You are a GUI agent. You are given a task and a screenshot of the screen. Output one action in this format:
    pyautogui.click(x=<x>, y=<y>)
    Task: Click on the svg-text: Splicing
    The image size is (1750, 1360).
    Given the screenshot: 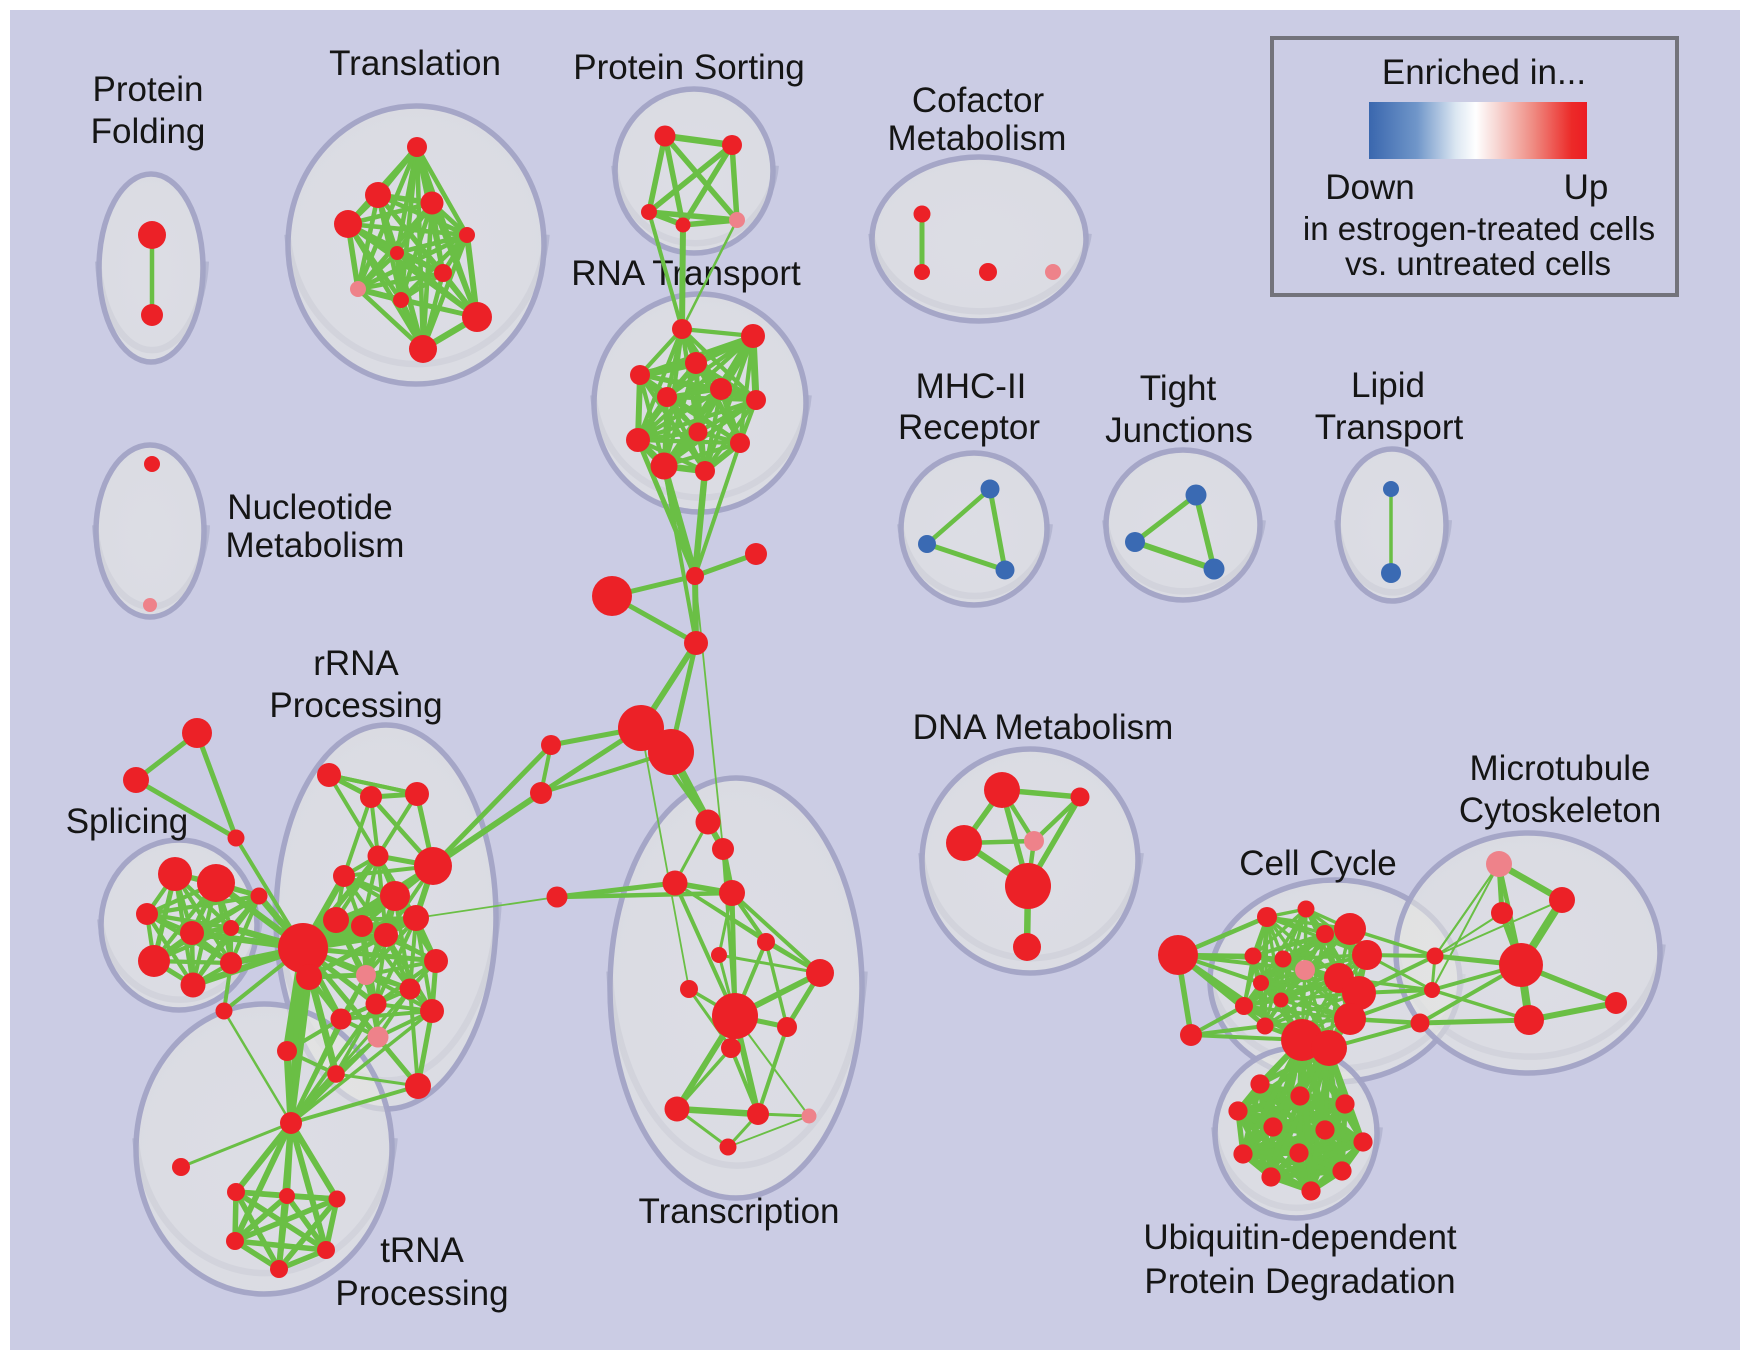 What is the action you would take?
    pyautogui.click(x=127, y=821)
    